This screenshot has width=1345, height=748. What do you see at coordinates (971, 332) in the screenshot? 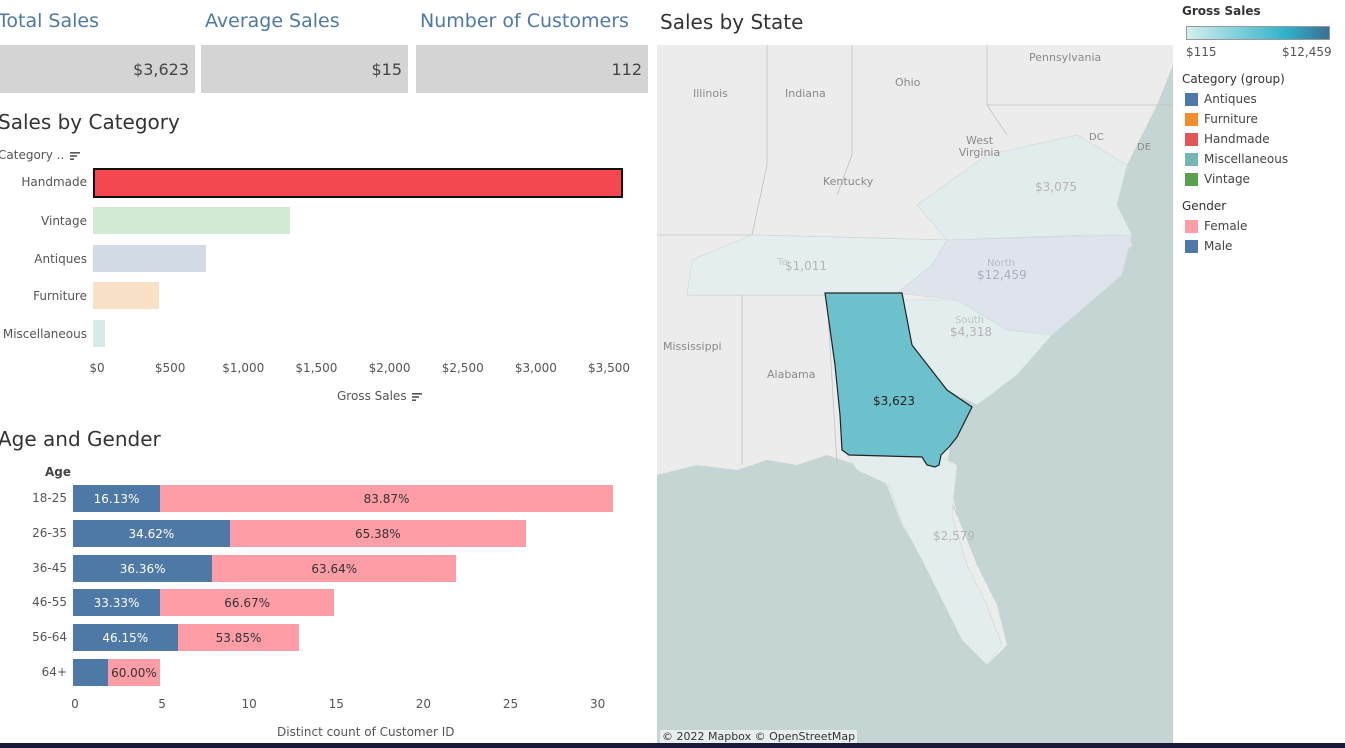
I see `map-value-south-carolina: $4,318` at bounding box center [971, 332].